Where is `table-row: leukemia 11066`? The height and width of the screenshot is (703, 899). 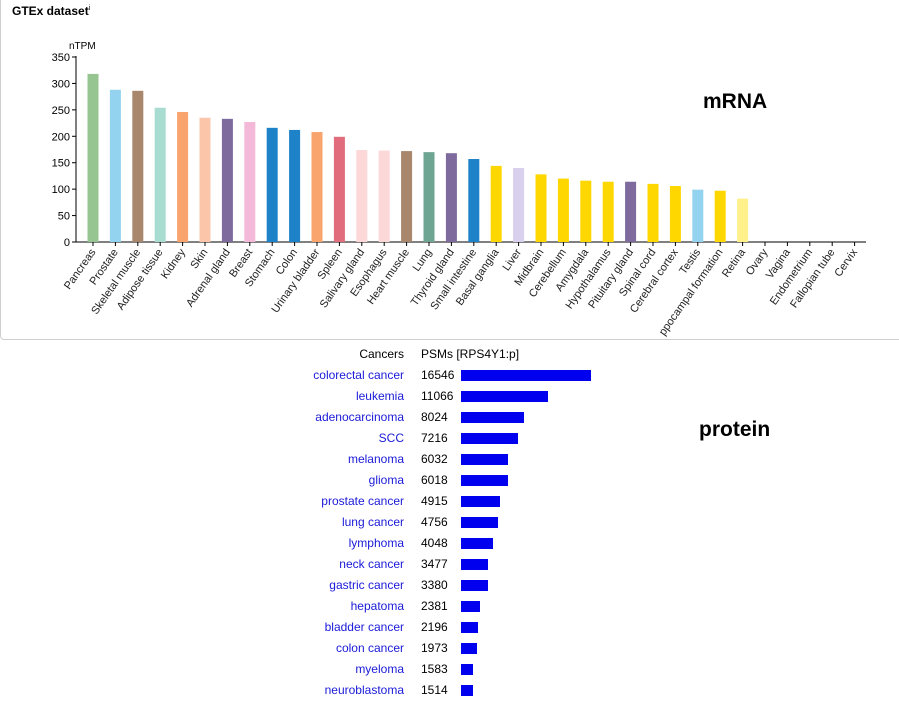 table-row: leukemia 11066 is located at coordinates (449, 396).